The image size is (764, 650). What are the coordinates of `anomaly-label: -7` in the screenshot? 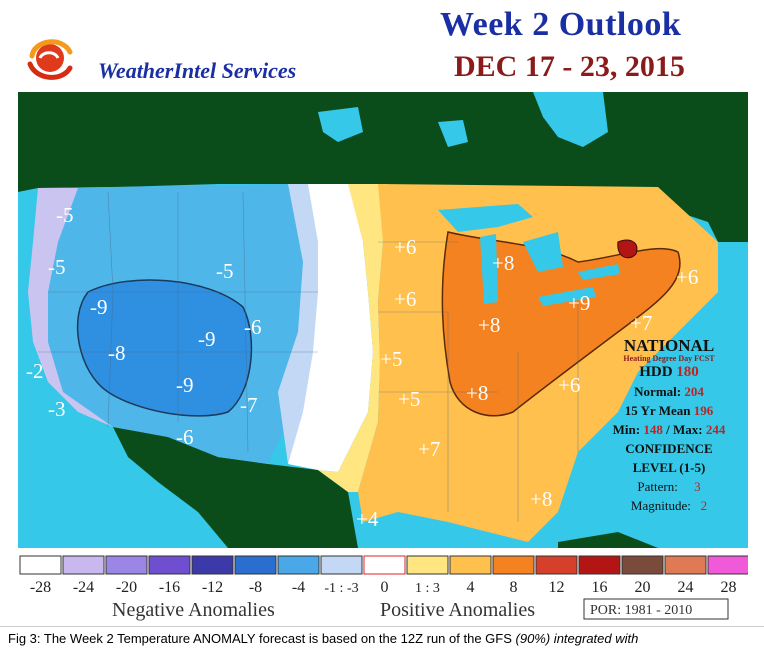 It's located at (249, 405).